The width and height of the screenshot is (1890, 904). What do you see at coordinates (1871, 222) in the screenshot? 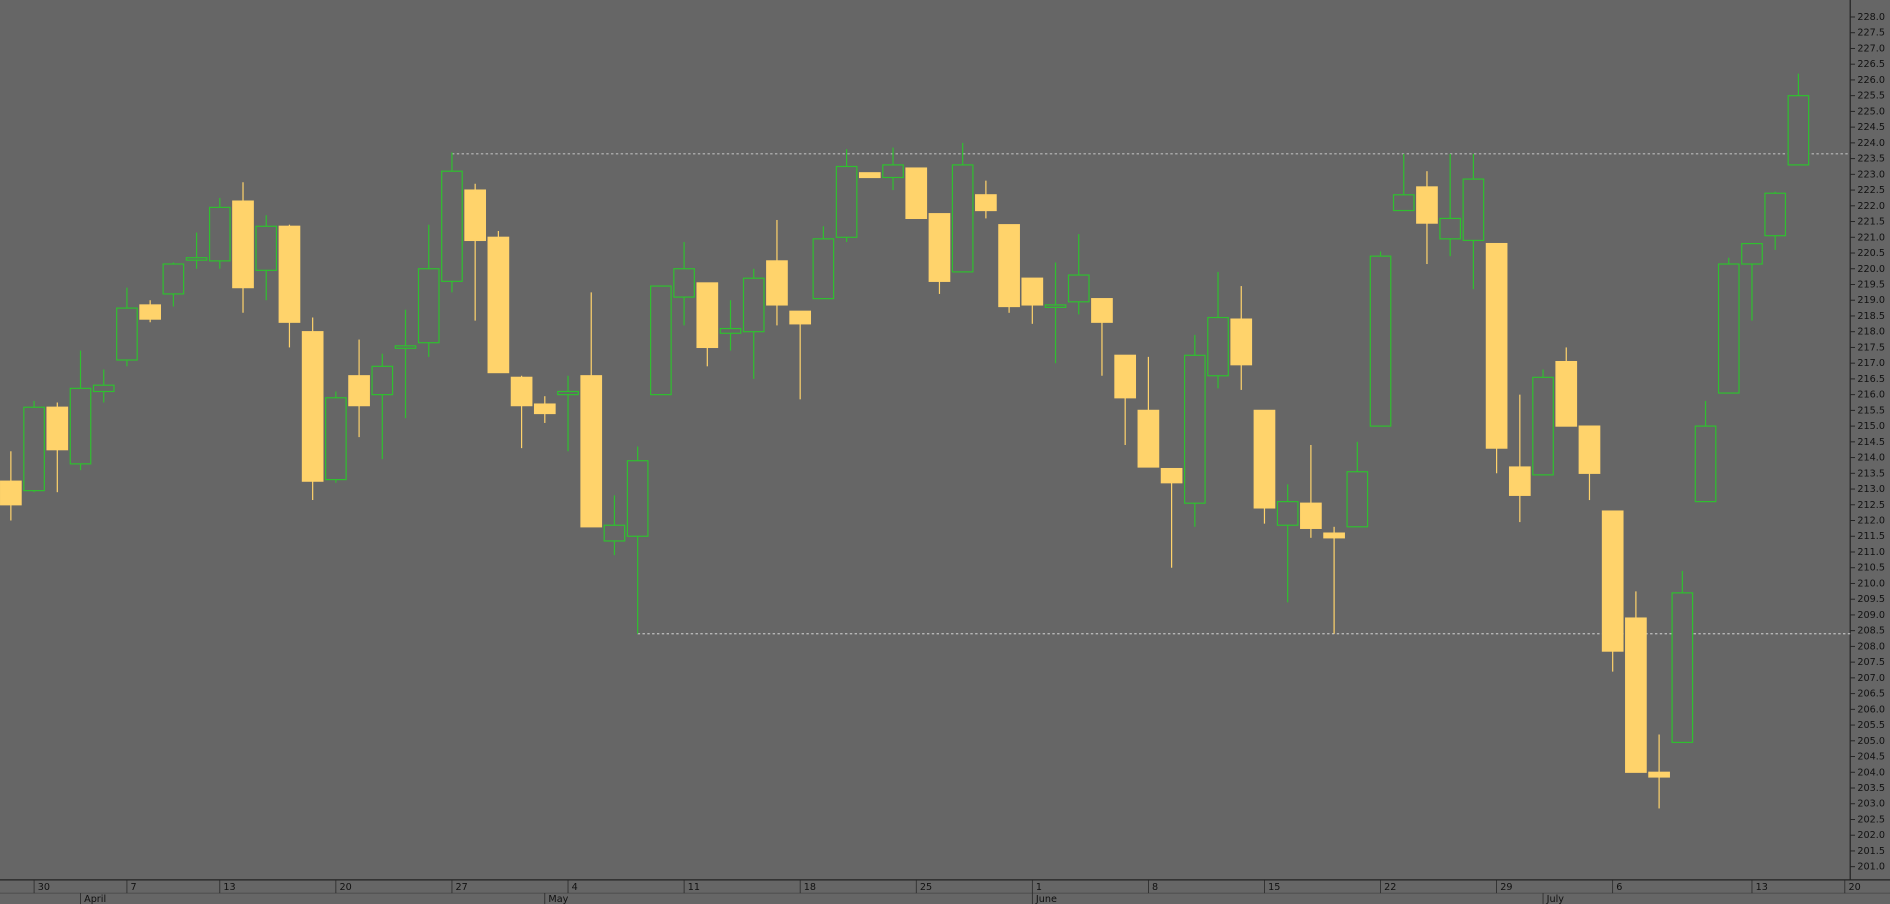
I see `y-tick-label: 221.5` at bounding box center [1871, 222].